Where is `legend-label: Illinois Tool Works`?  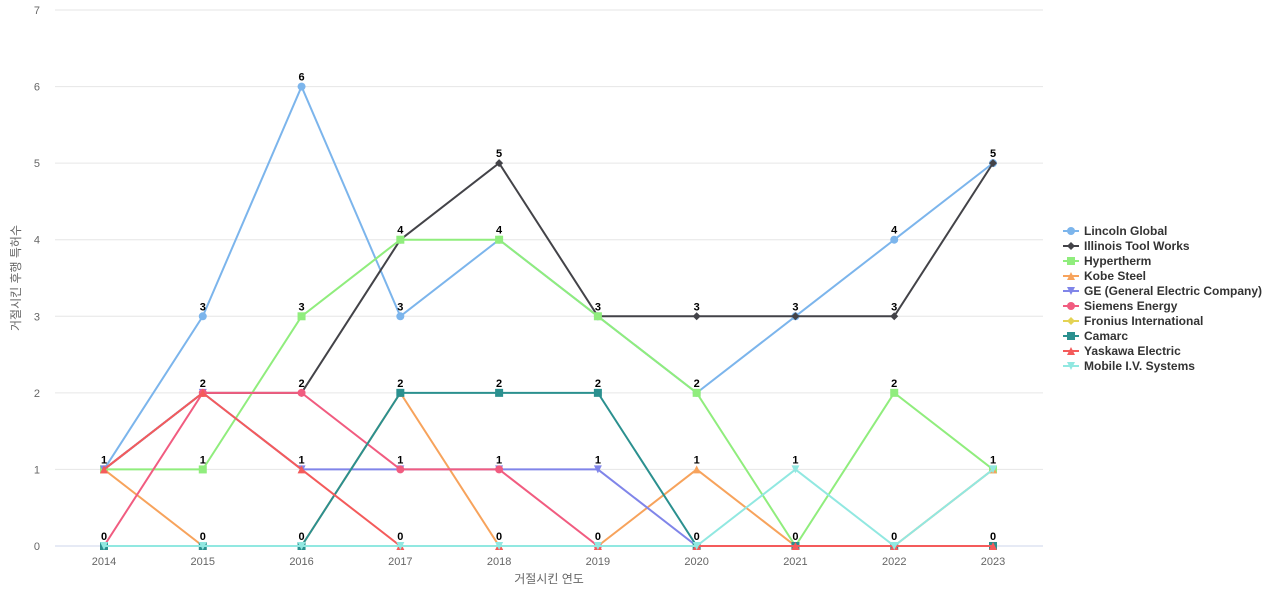
legend-label: Illinois Tool Works is located at coordinates (1137, 246).